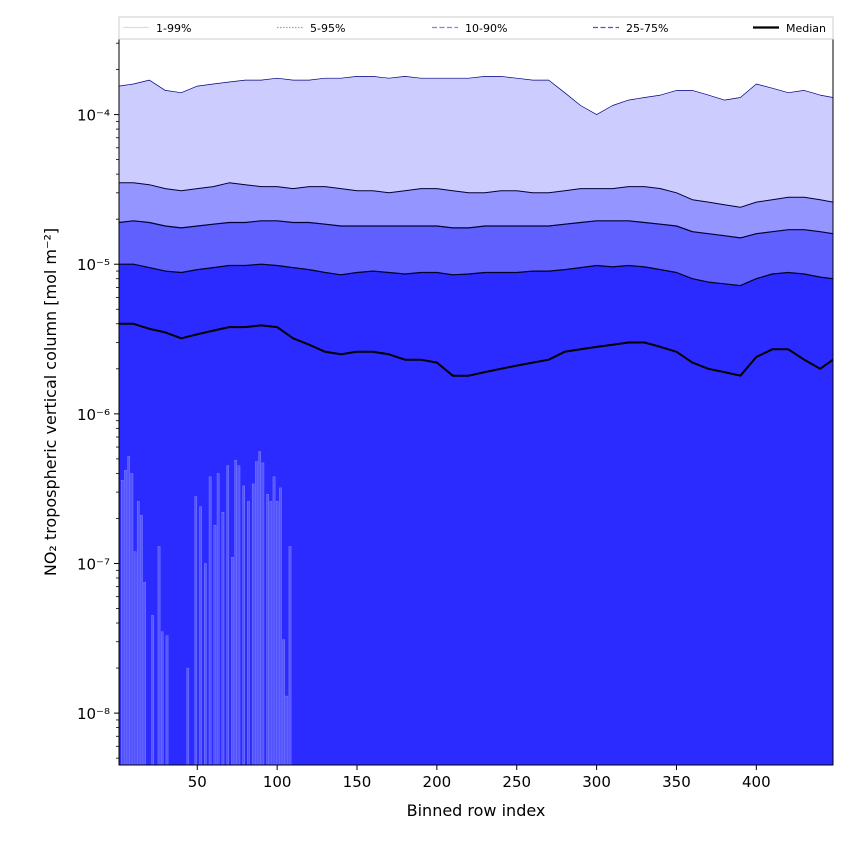 The width and height of the screenshot is (850, 850). What do you see at coordinates (93, 116) in the screenshot?
I see `y-tick-label: 10⁻⁴` at bounding box center [93, 116].